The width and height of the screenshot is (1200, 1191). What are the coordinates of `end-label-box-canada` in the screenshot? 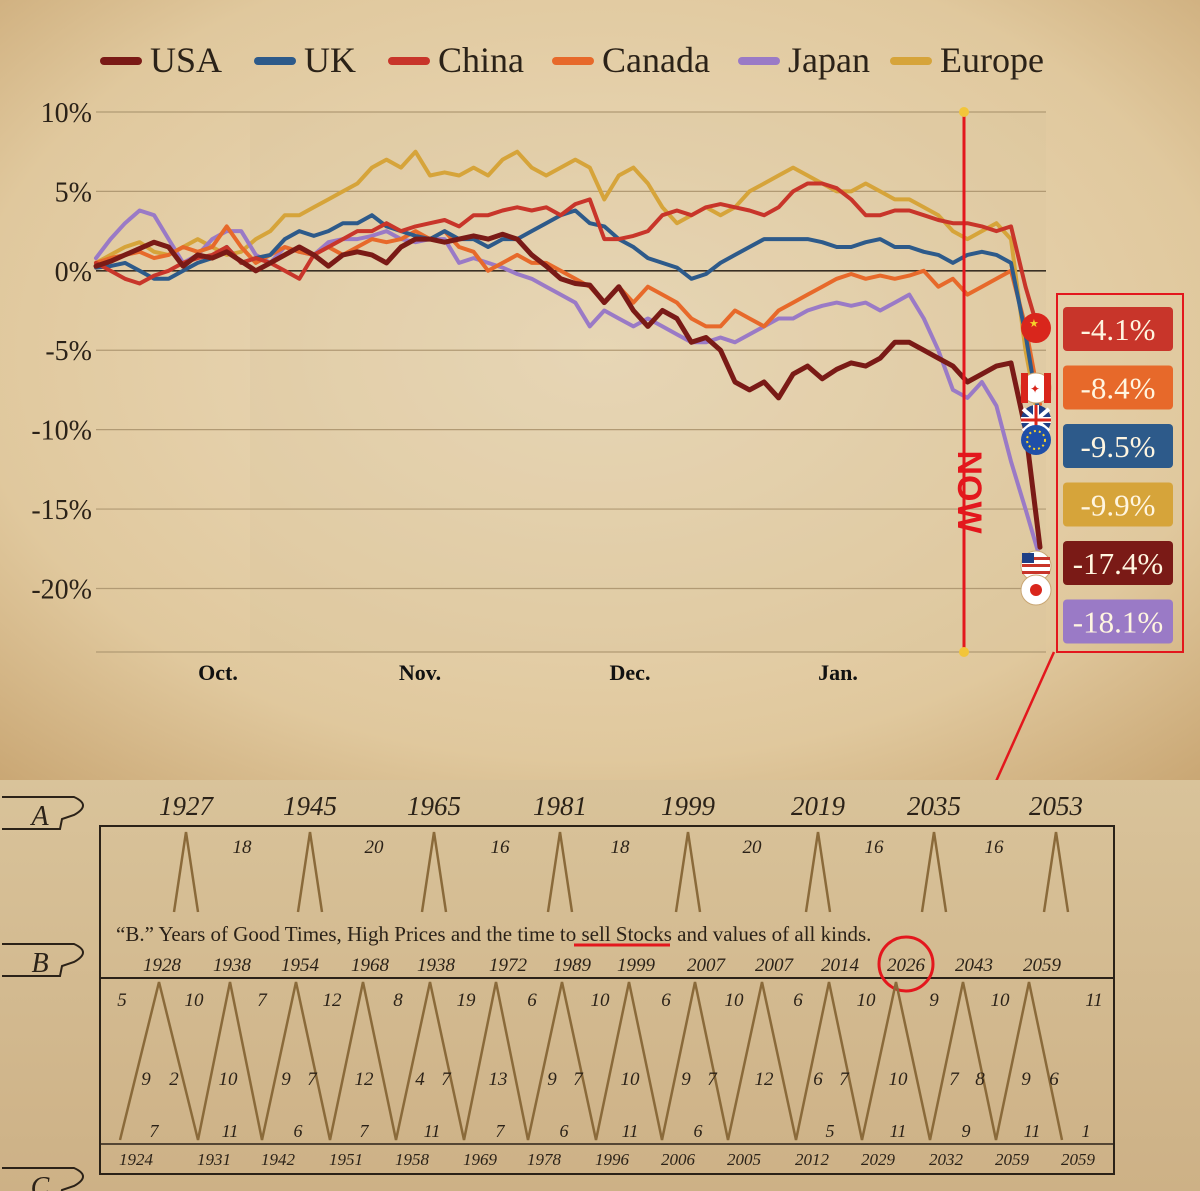 It's located at (1118, 387).